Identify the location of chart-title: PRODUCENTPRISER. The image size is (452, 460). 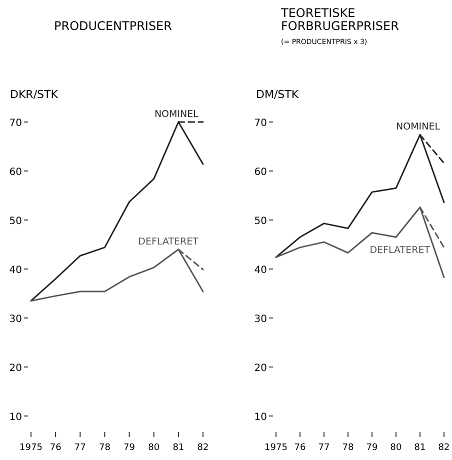
(113, 26).